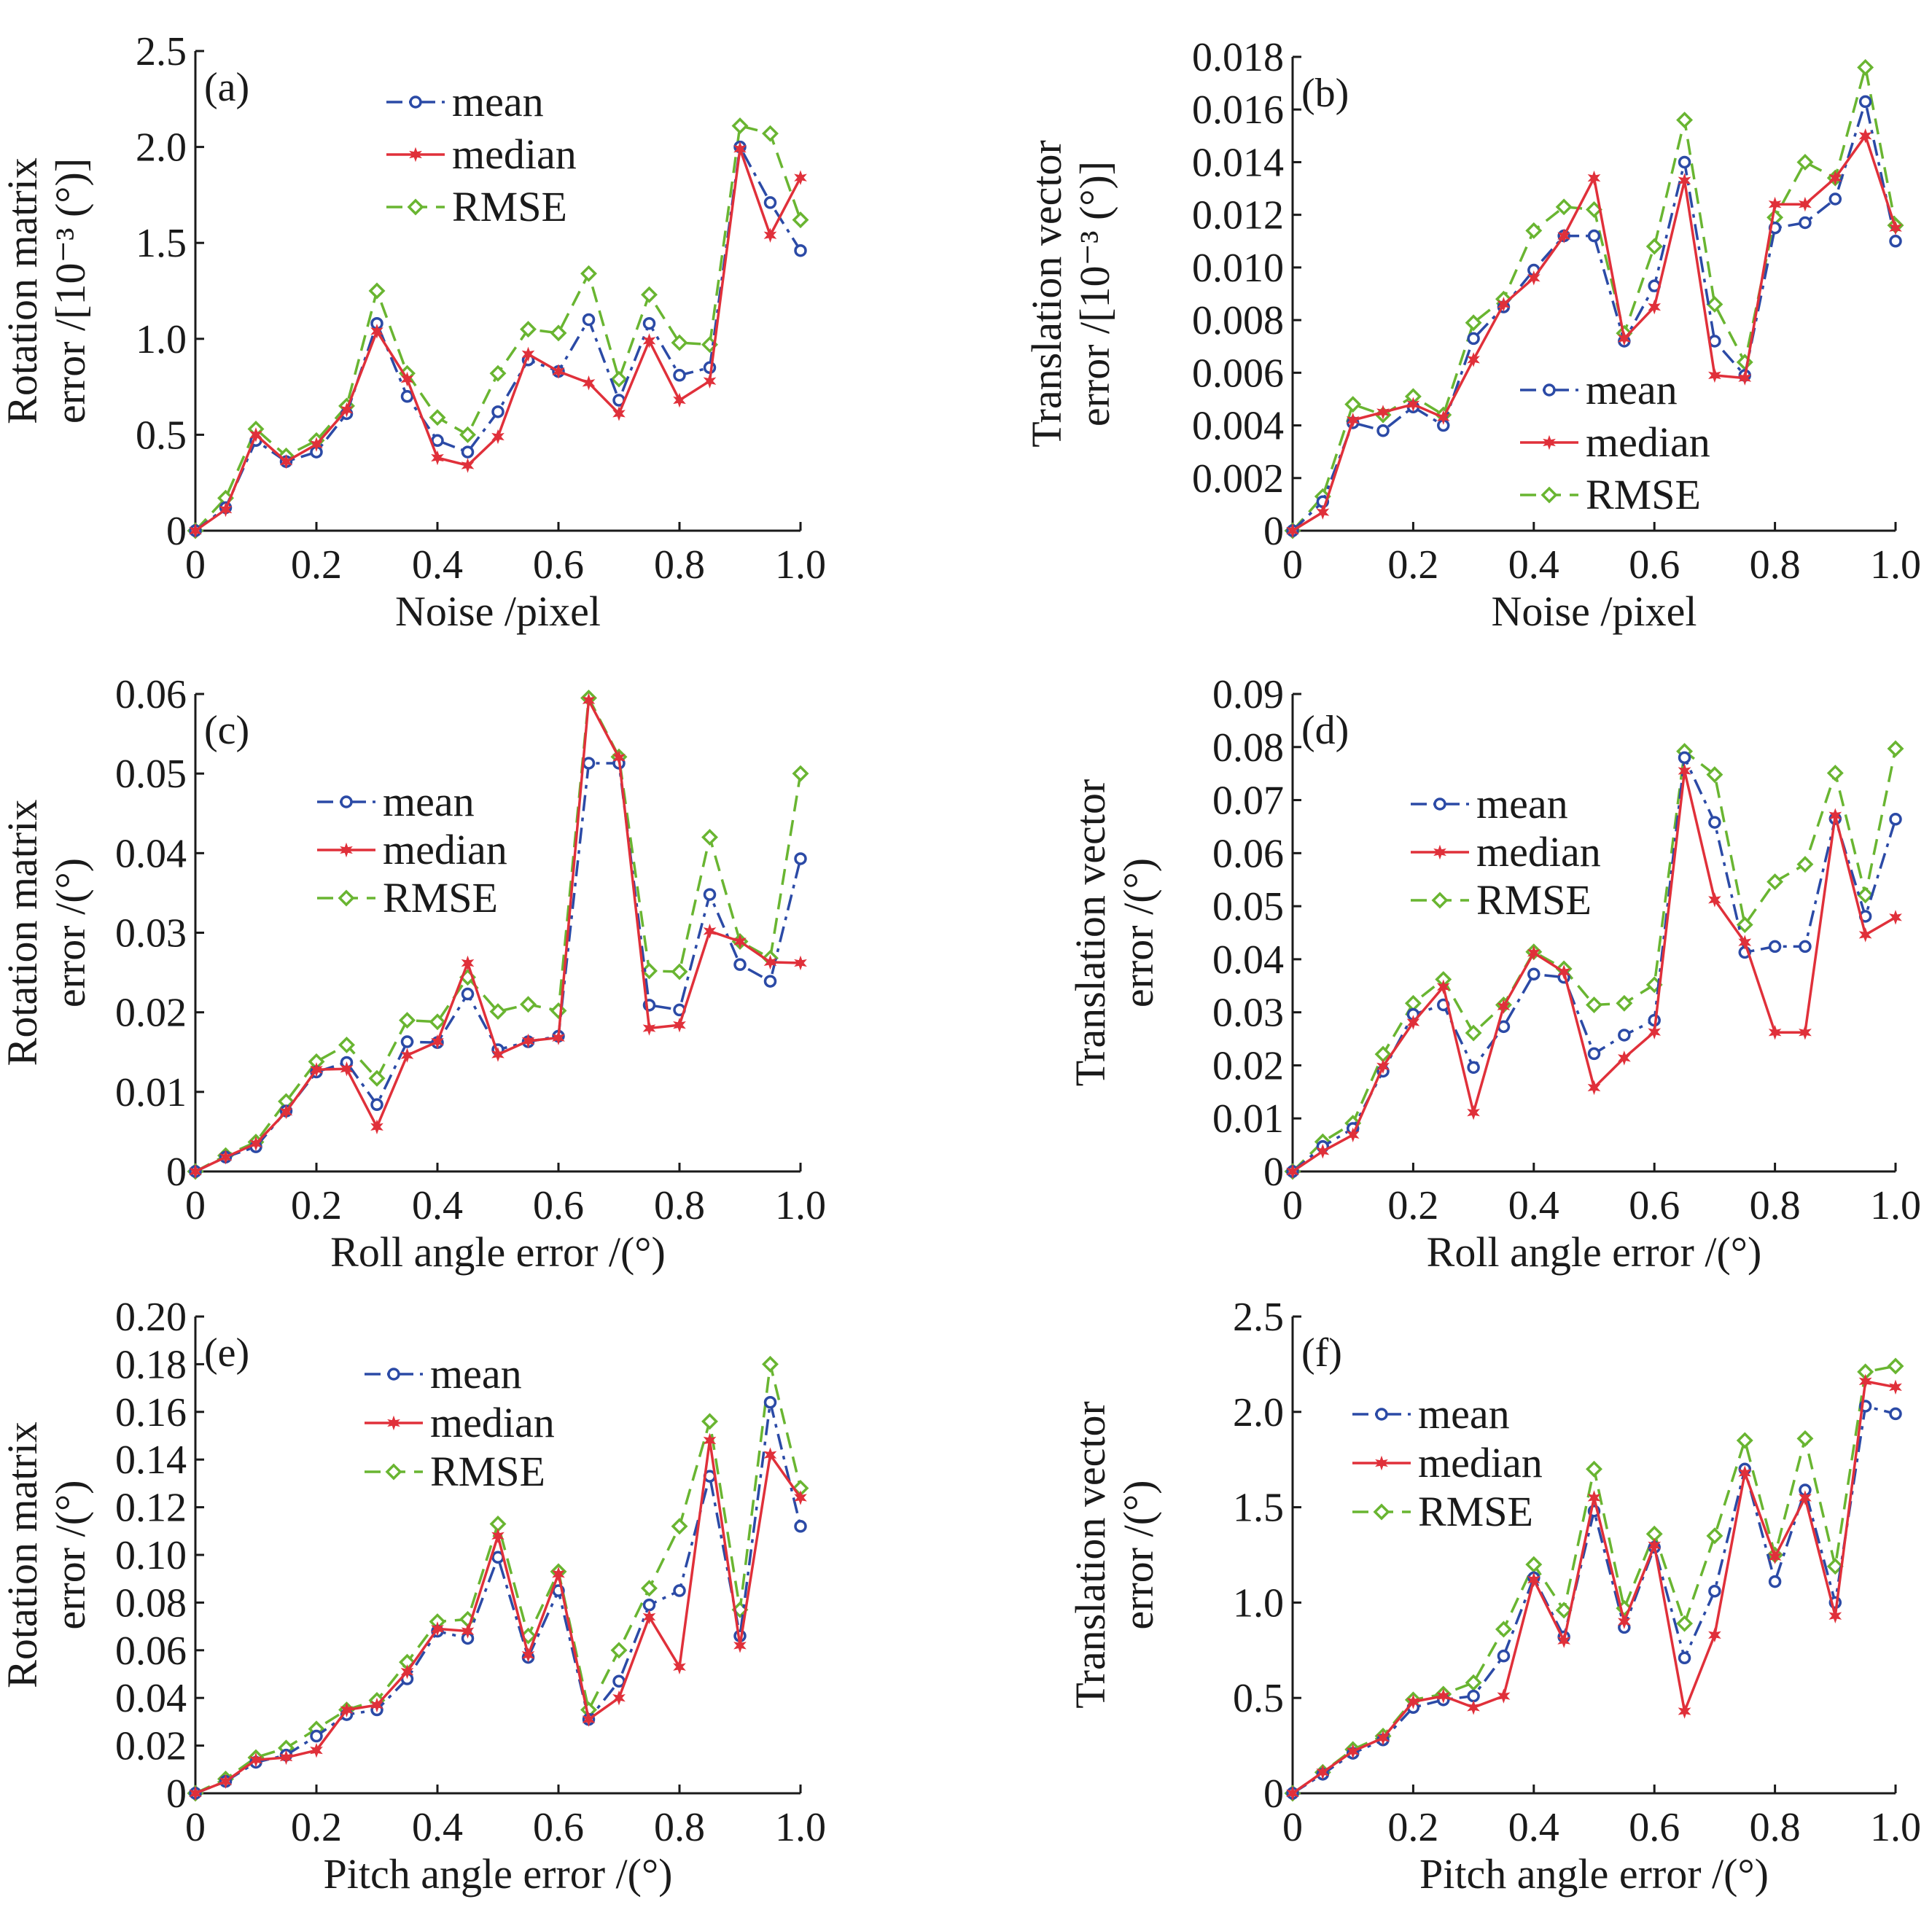 The height and width of the screenshot is (1907, 1932). What do you see at coordinates (151, 1460) in the screenshot?
I see `y-tick-label: 0.14` at bounding box center [151, 1460].